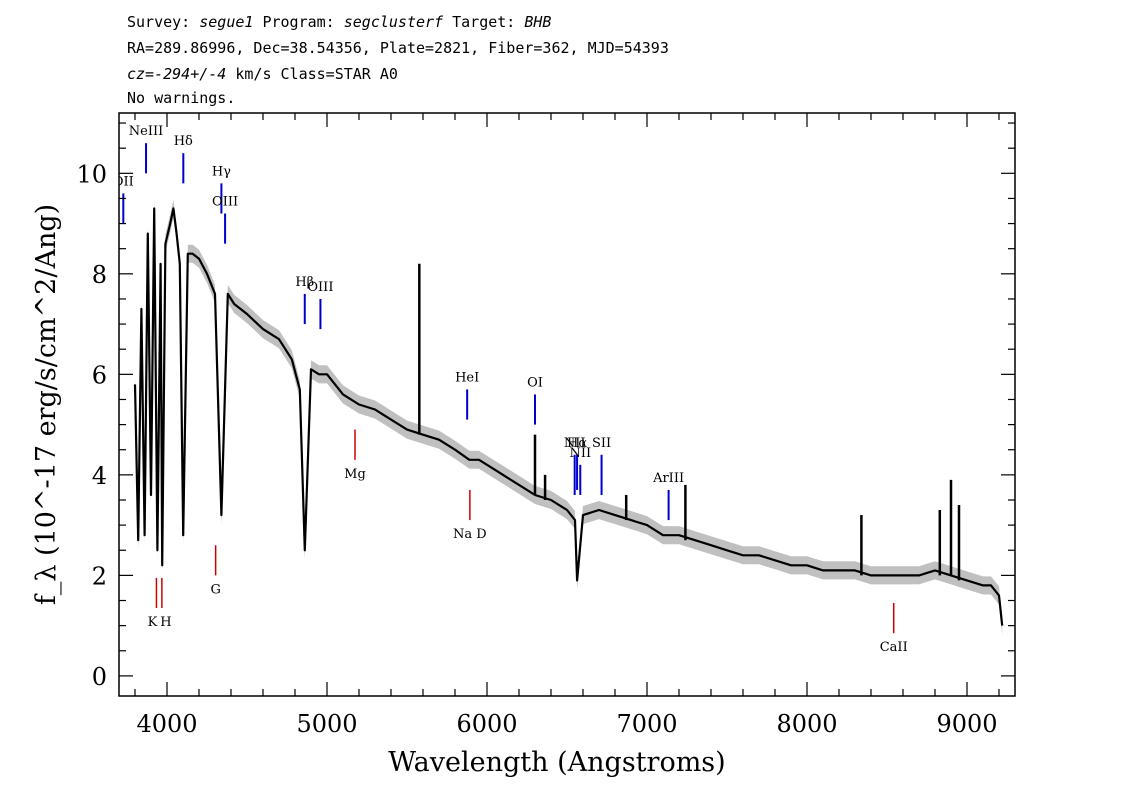  I want to click on x-tick-label-2: 6000, so click(486, 724).